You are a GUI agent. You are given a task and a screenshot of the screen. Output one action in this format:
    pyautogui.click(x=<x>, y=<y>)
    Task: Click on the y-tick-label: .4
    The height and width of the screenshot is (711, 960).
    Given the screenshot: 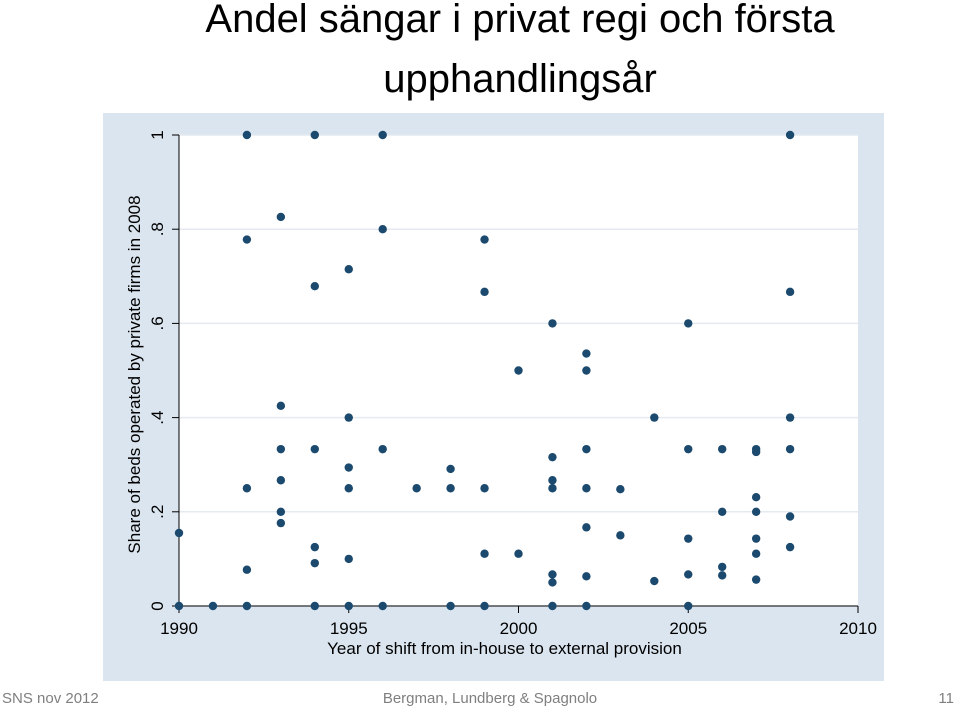 What is the action you would take?
    pyautogui.click(x=157, y=418)
    